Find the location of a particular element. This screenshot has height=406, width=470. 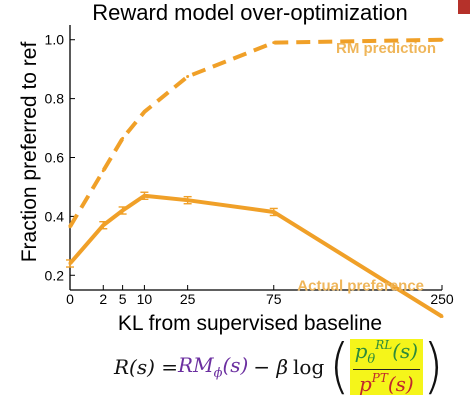

formula-den-base: p is located at coordinates (365, 383).